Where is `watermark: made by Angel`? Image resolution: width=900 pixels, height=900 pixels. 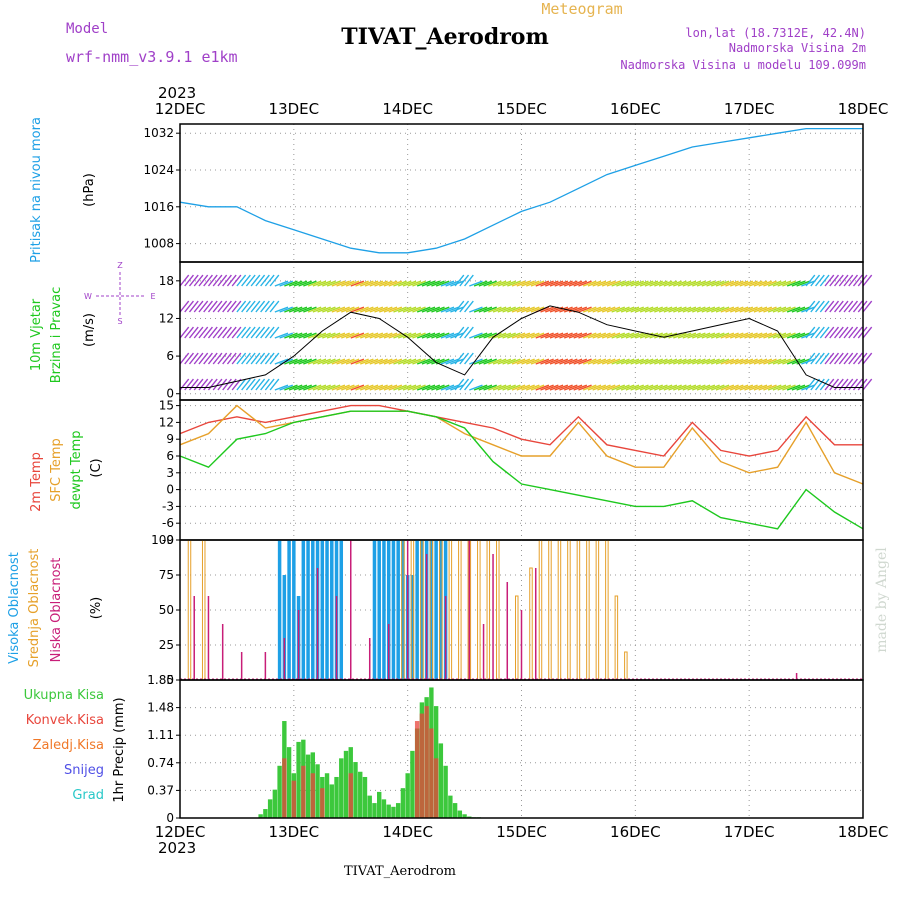 watermark: made by Angel is located at coordinates (882, 600).